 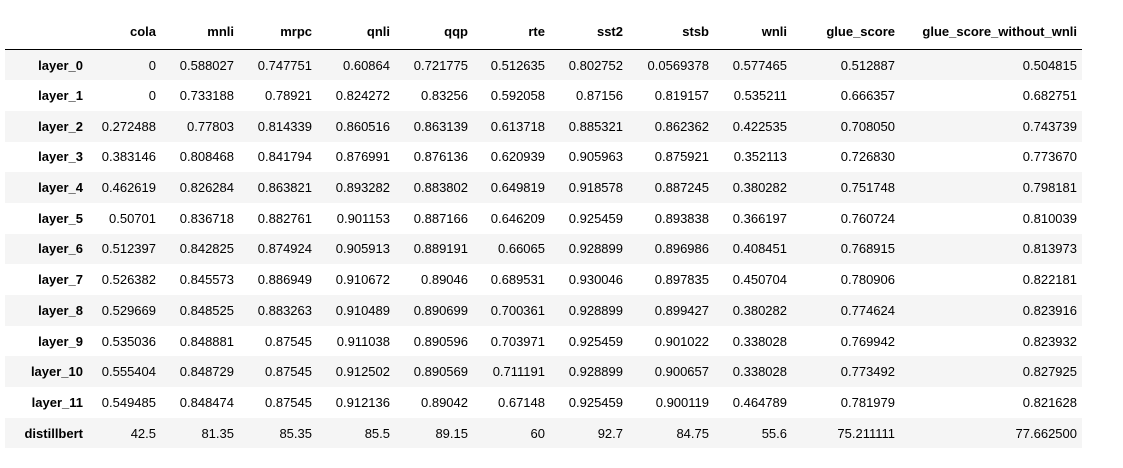 What do you see at coordinates (288, 96) in the screenshot?
I see `table-cell-mrpc: 0.78921` at bounding box center [288, 96].